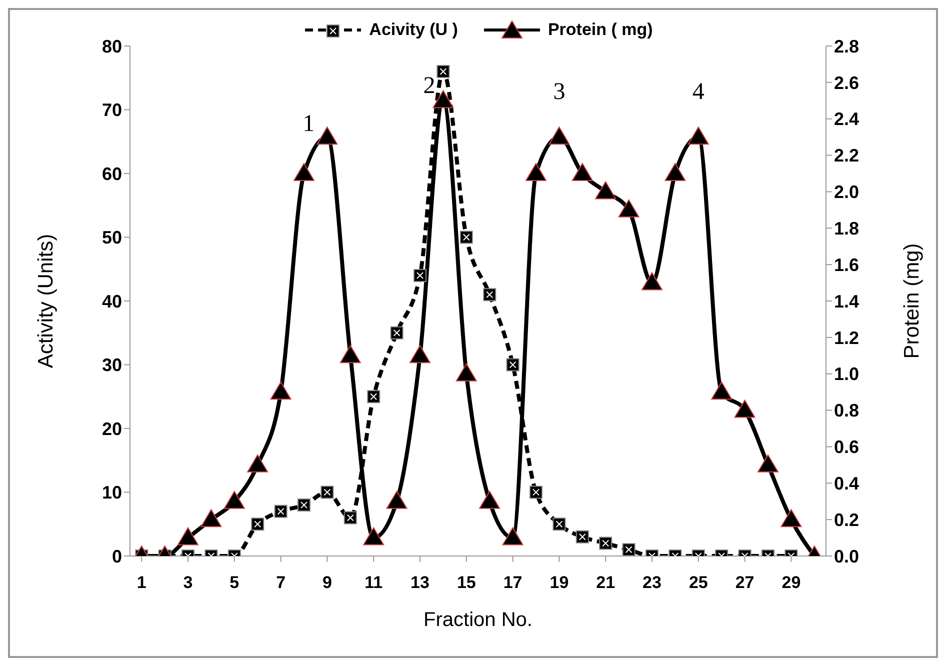 The image size is (947, 666). What do you see at coordinates (847, 228) in the screenshot?
I see `y2-tick-label: 1.8` at bounding box center [847, 228].